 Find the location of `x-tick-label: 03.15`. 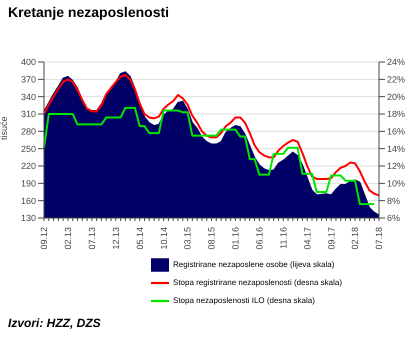

x-tick-label: 03.15 is located at coordinates (187, 238).